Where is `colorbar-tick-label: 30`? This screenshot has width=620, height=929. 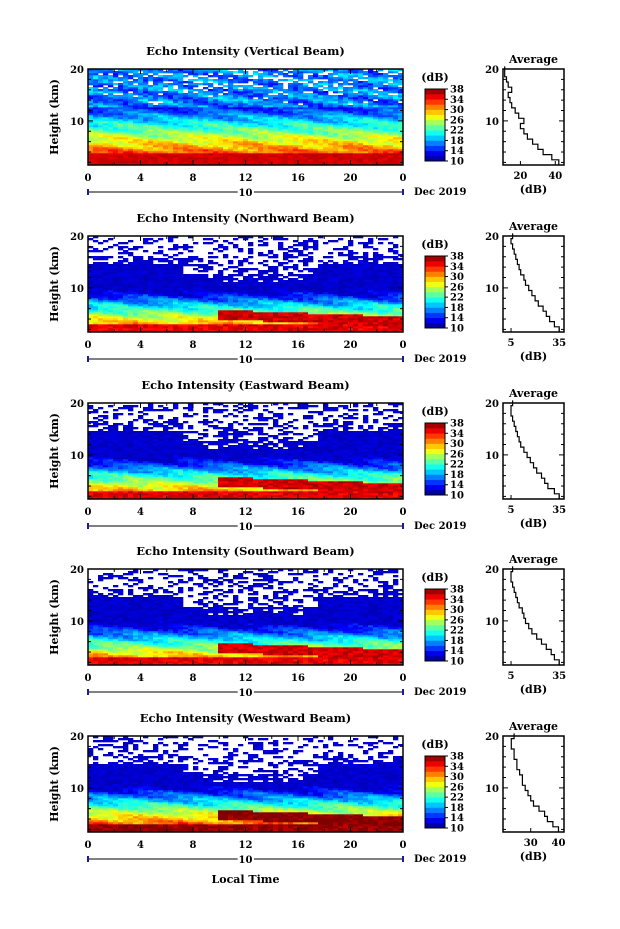
colorbar-tick-label: 30 is located at coordinates (457, 110).